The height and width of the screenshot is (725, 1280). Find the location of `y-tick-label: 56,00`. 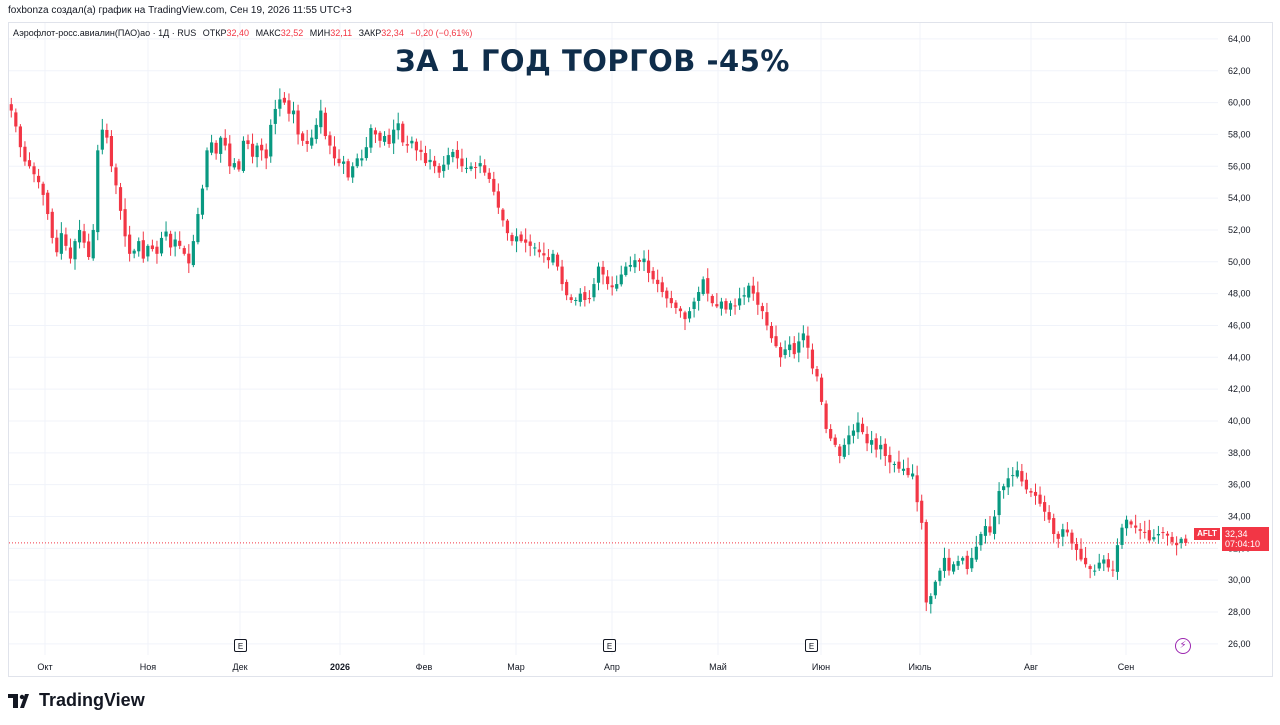

y-tick-label: 56,00 is located at coordinates (1239, 166).